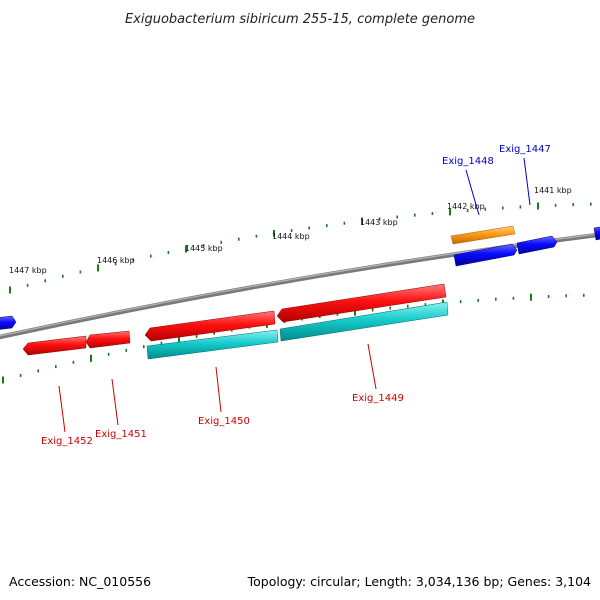  I want to click on gene-label-exig-1448: Exig_1448, so click(468, 161).